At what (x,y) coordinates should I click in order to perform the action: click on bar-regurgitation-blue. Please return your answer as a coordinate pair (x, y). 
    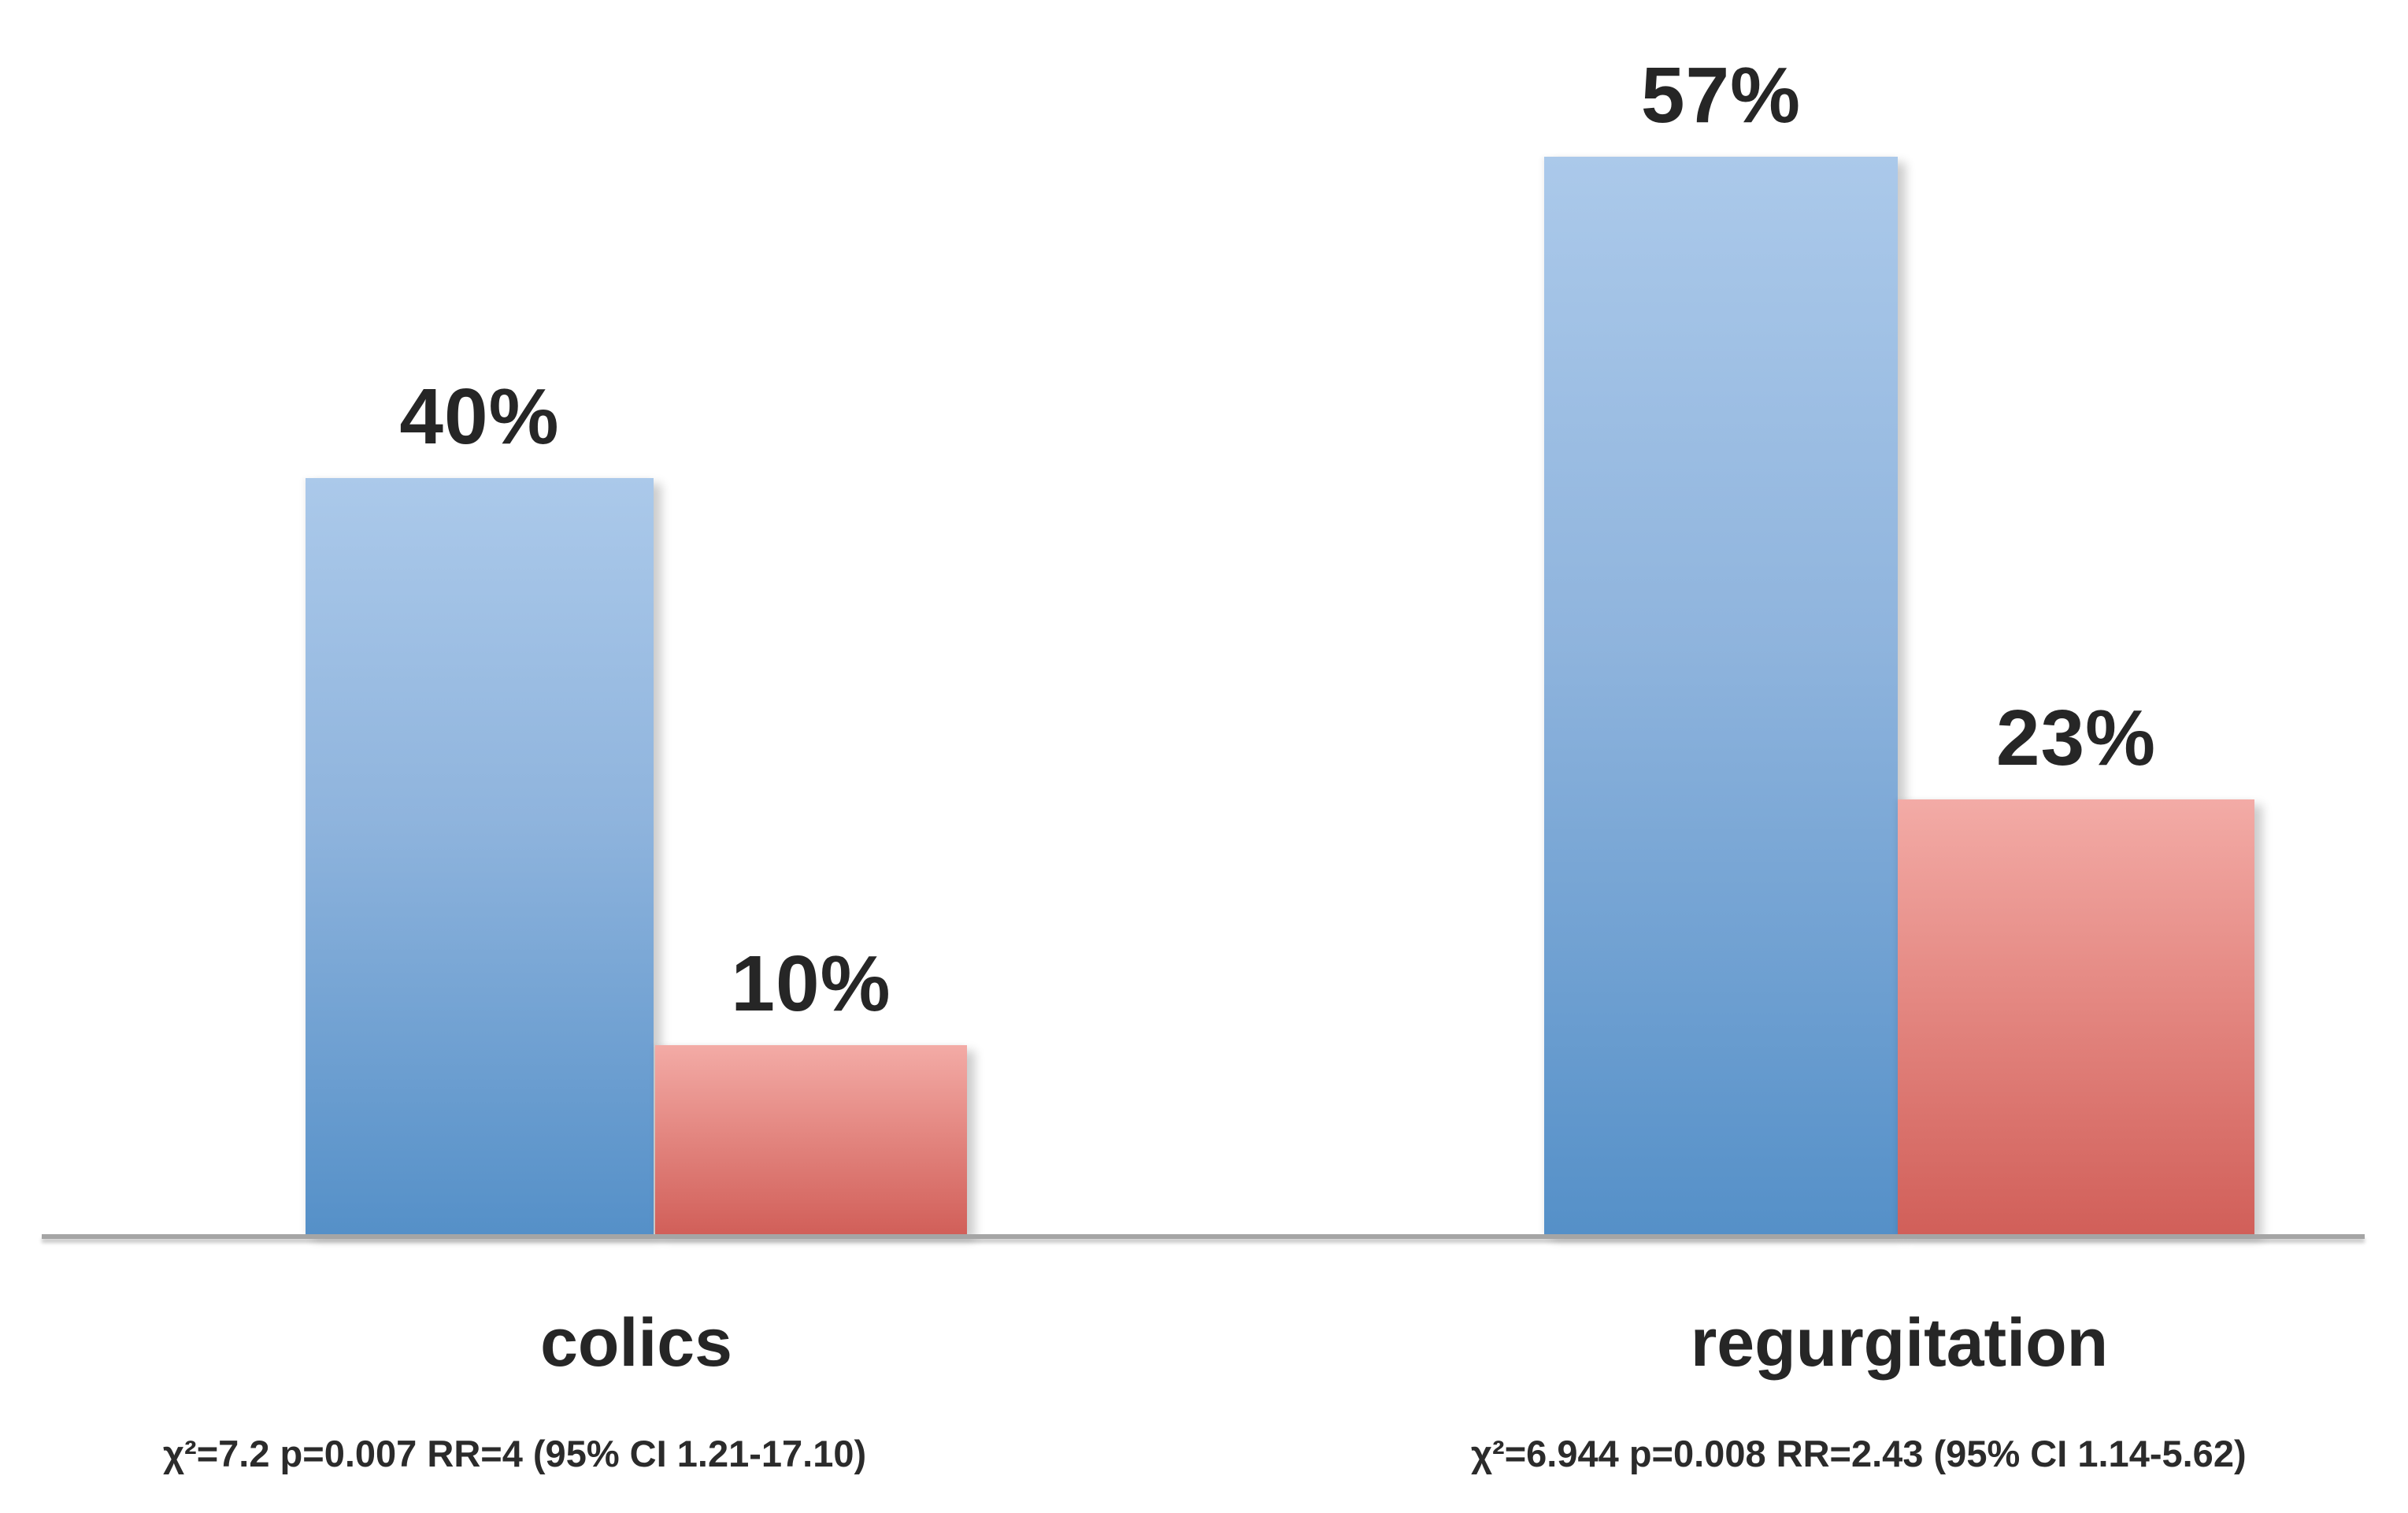
    Looking at the image, I should click on (1721, 695).